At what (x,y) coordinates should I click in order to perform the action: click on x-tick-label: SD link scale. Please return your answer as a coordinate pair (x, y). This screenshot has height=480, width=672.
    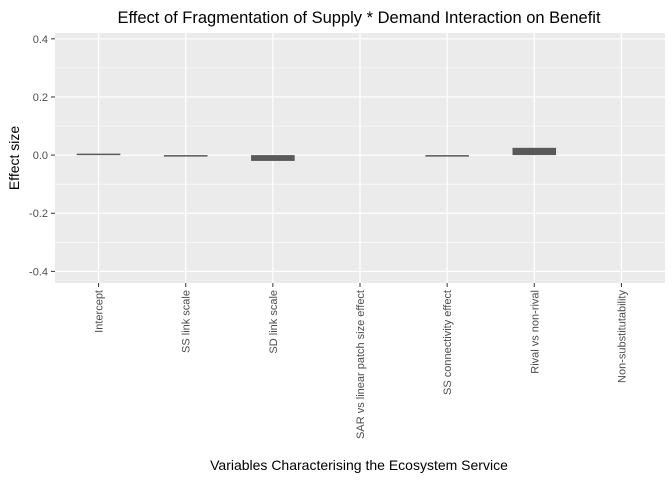
    Looking at the image, I should click on (274, 322).